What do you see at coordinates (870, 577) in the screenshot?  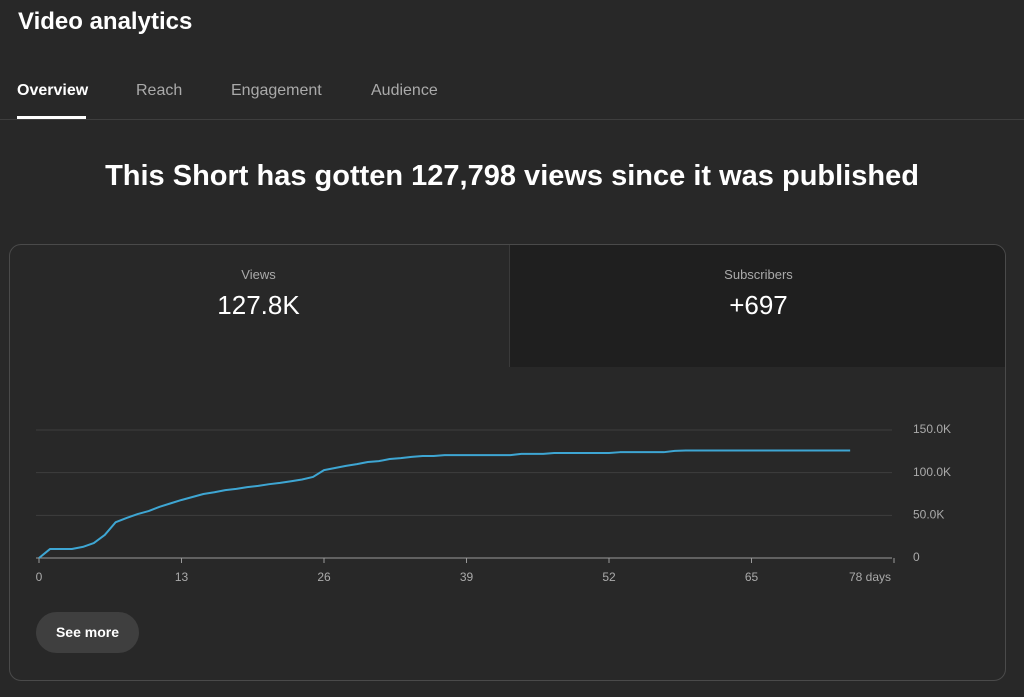 I see `x-tick-label: 78 days` at bounding box center [870, 577].